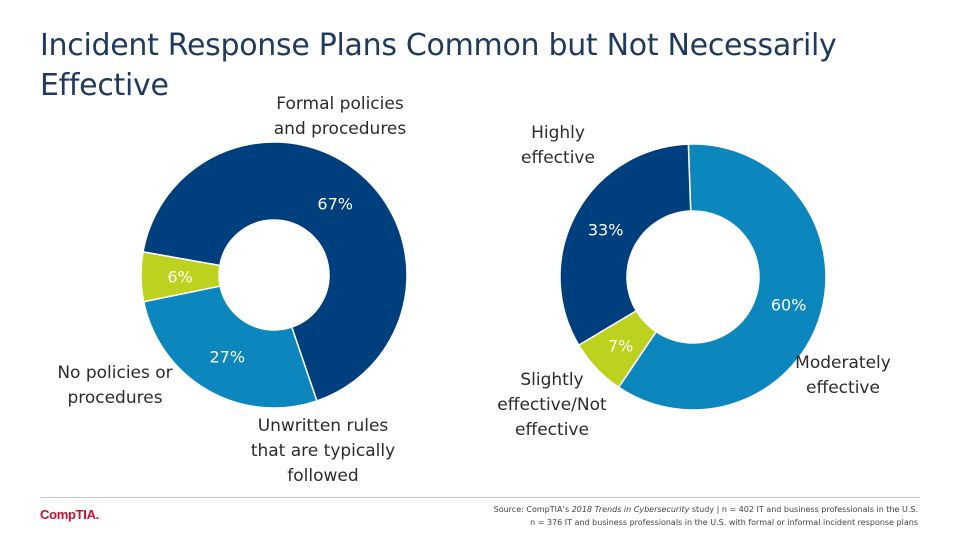  I want to click on label-formal-policies: Formal policies and procedures, so click(340, 116).